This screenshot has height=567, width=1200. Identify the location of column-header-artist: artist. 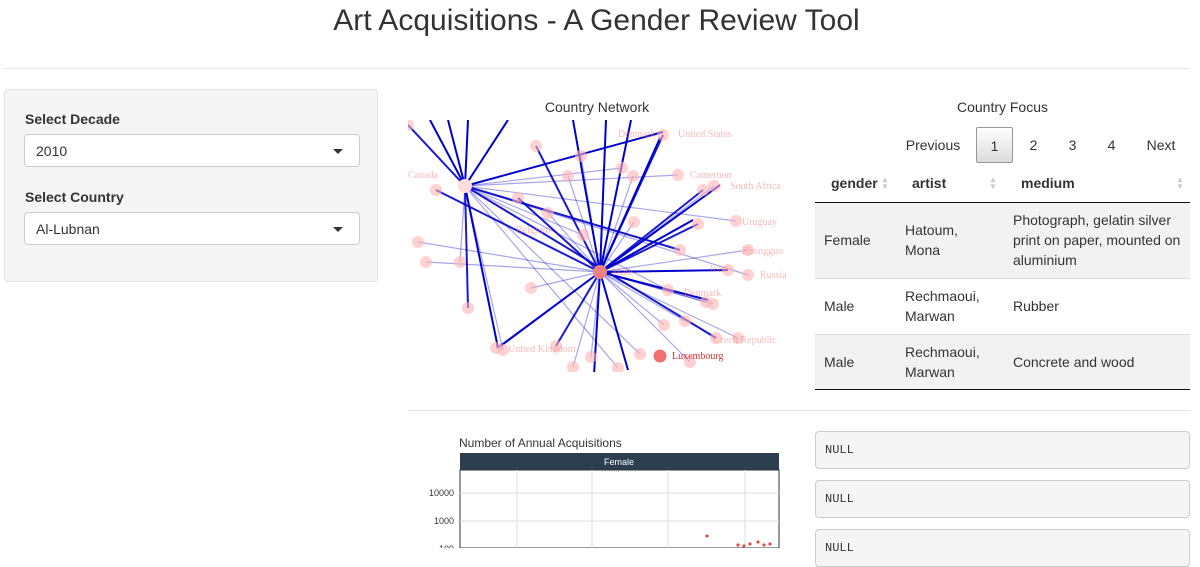
(929, 183).